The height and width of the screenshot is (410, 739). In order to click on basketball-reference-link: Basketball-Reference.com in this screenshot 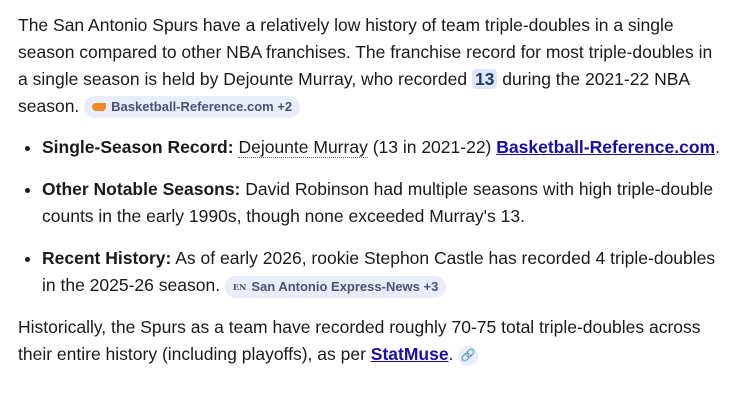, I will do `click(606, 147)`.